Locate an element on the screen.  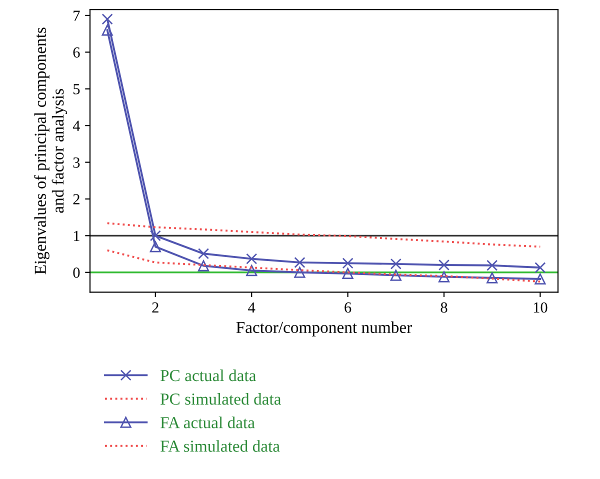
y-tick-label: 1 is located at coordinates (77, 235).